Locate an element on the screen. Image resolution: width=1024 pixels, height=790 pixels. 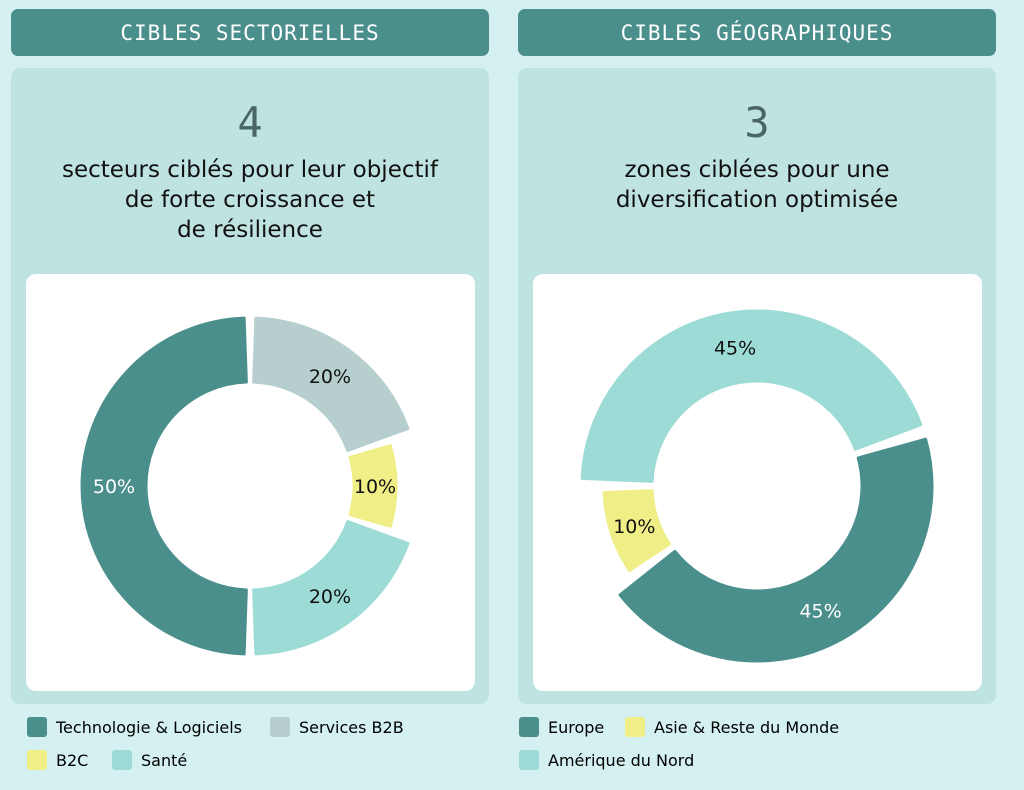
legend-label: B2C is located at coordinates (72, 760).